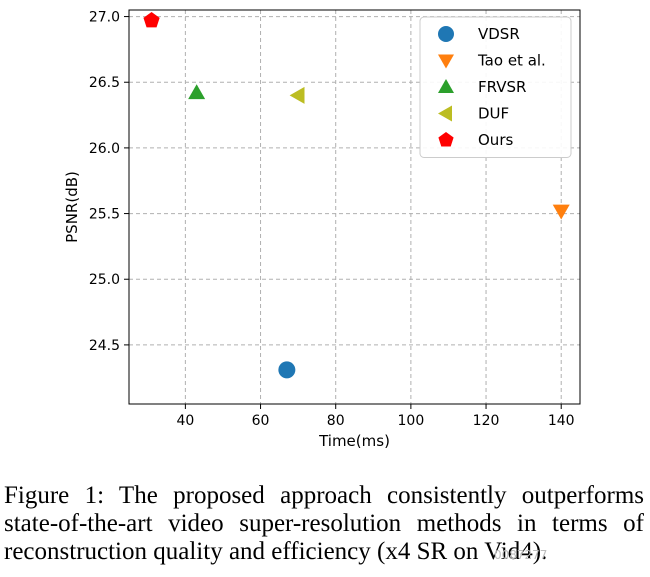  What do you see at coordinates (495, 140) in the screenshot?
I see `legend-label-ours: Ours` at bounding box center [495, 140].